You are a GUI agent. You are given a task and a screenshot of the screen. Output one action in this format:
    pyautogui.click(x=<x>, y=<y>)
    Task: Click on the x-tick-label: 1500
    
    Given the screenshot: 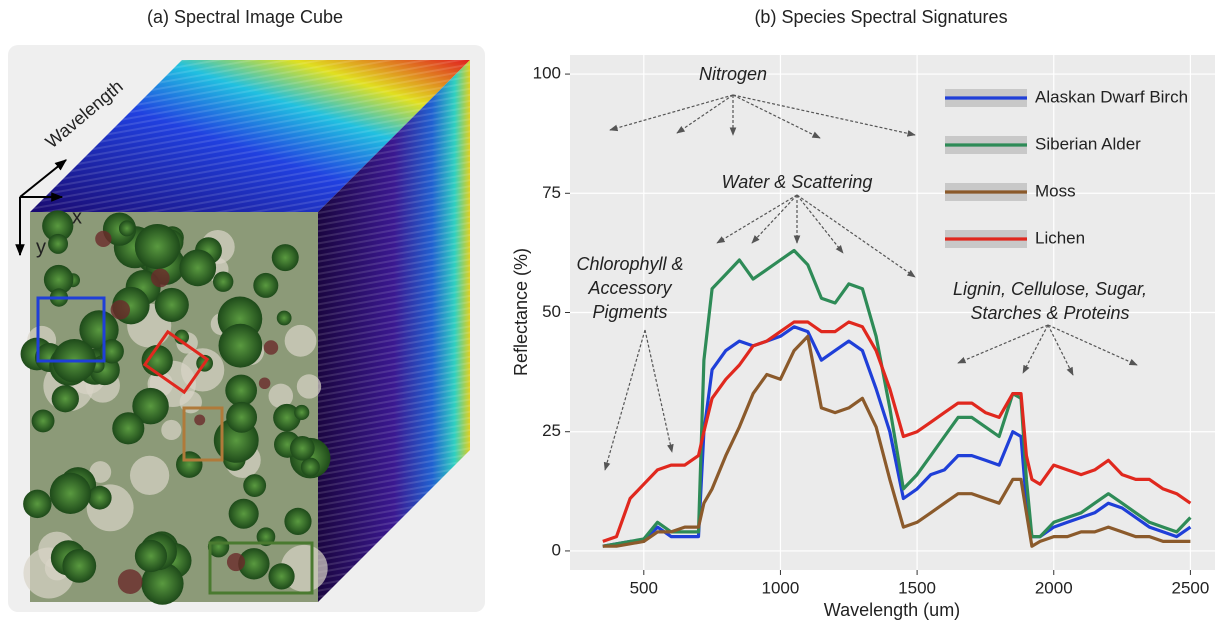 What is the action you would take?
    pyautogui.click(x=917, y=587)
    